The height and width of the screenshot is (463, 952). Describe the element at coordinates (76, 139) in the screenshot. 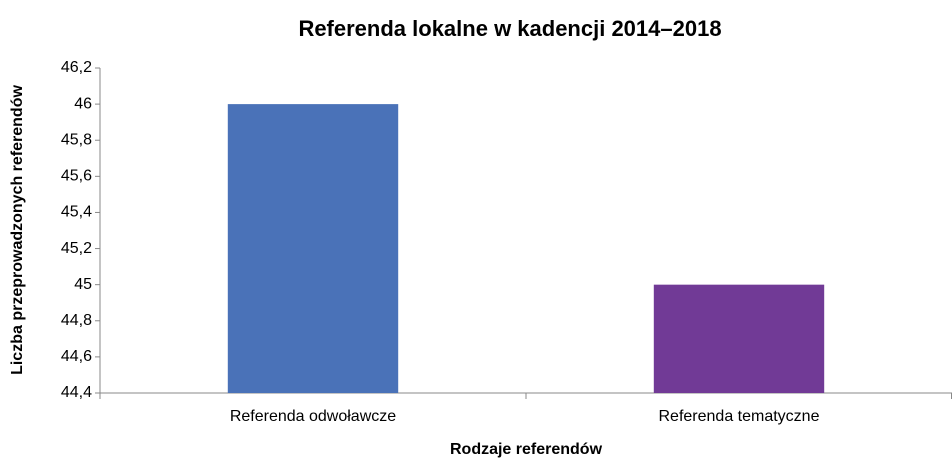

I see `y-tick-label: 45,8` at that location.